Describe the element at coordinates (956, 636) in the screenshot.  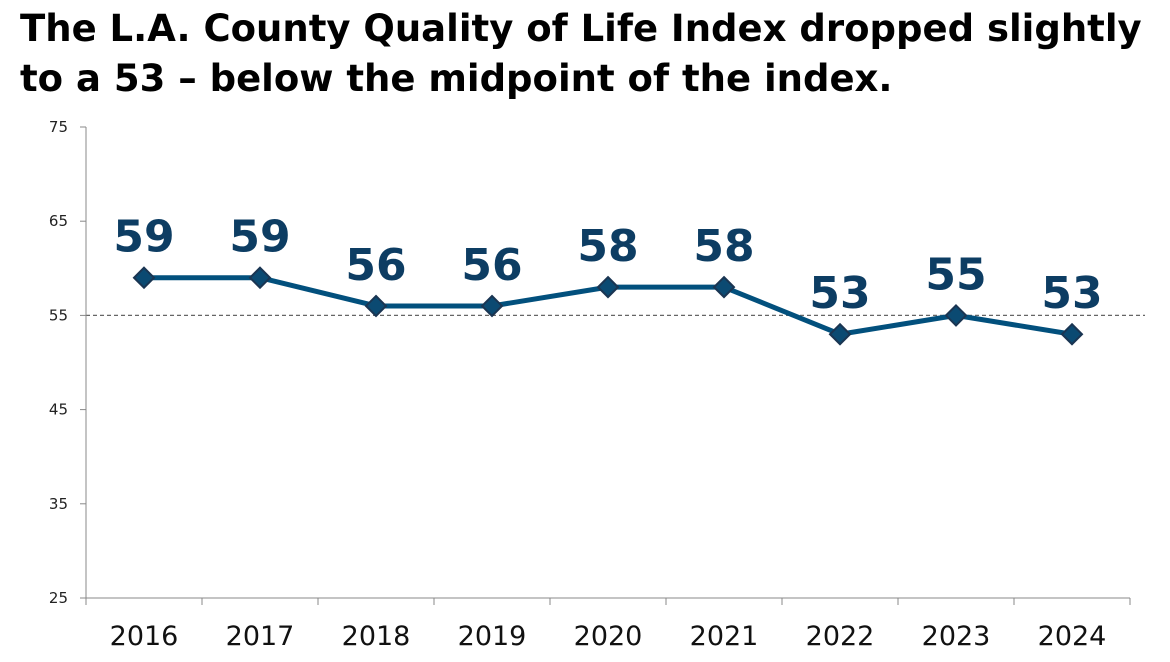
I see `x-tick-label: 2023` at that location.